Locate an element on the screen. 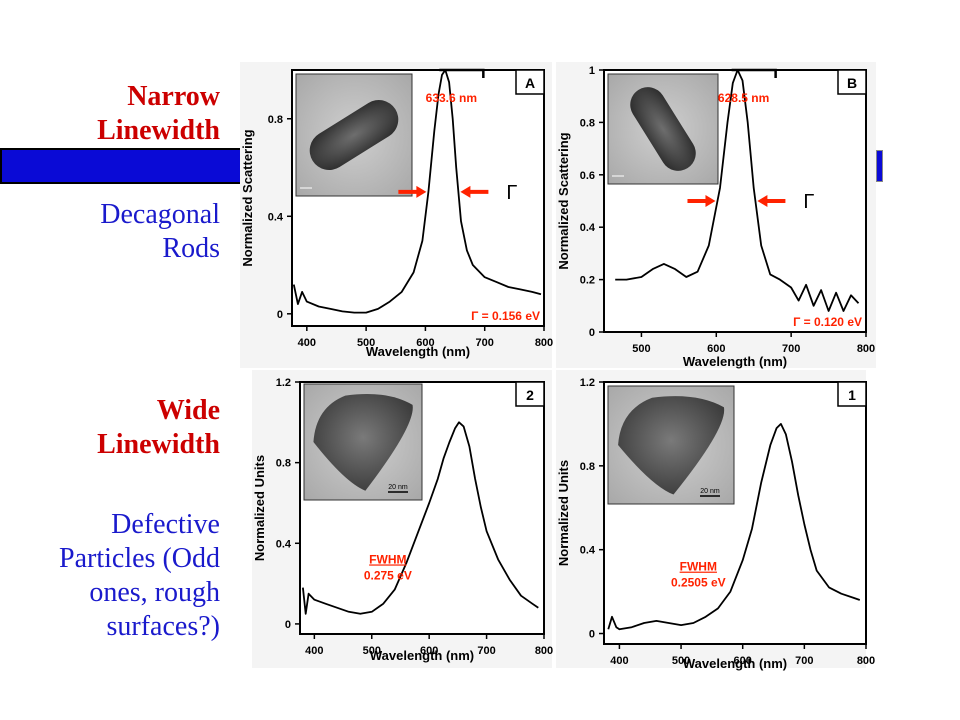 The width and height of the screenshot is (960, 720). wide-linewidth-label: Wide Linewidth is located at coordinates (130, 428).